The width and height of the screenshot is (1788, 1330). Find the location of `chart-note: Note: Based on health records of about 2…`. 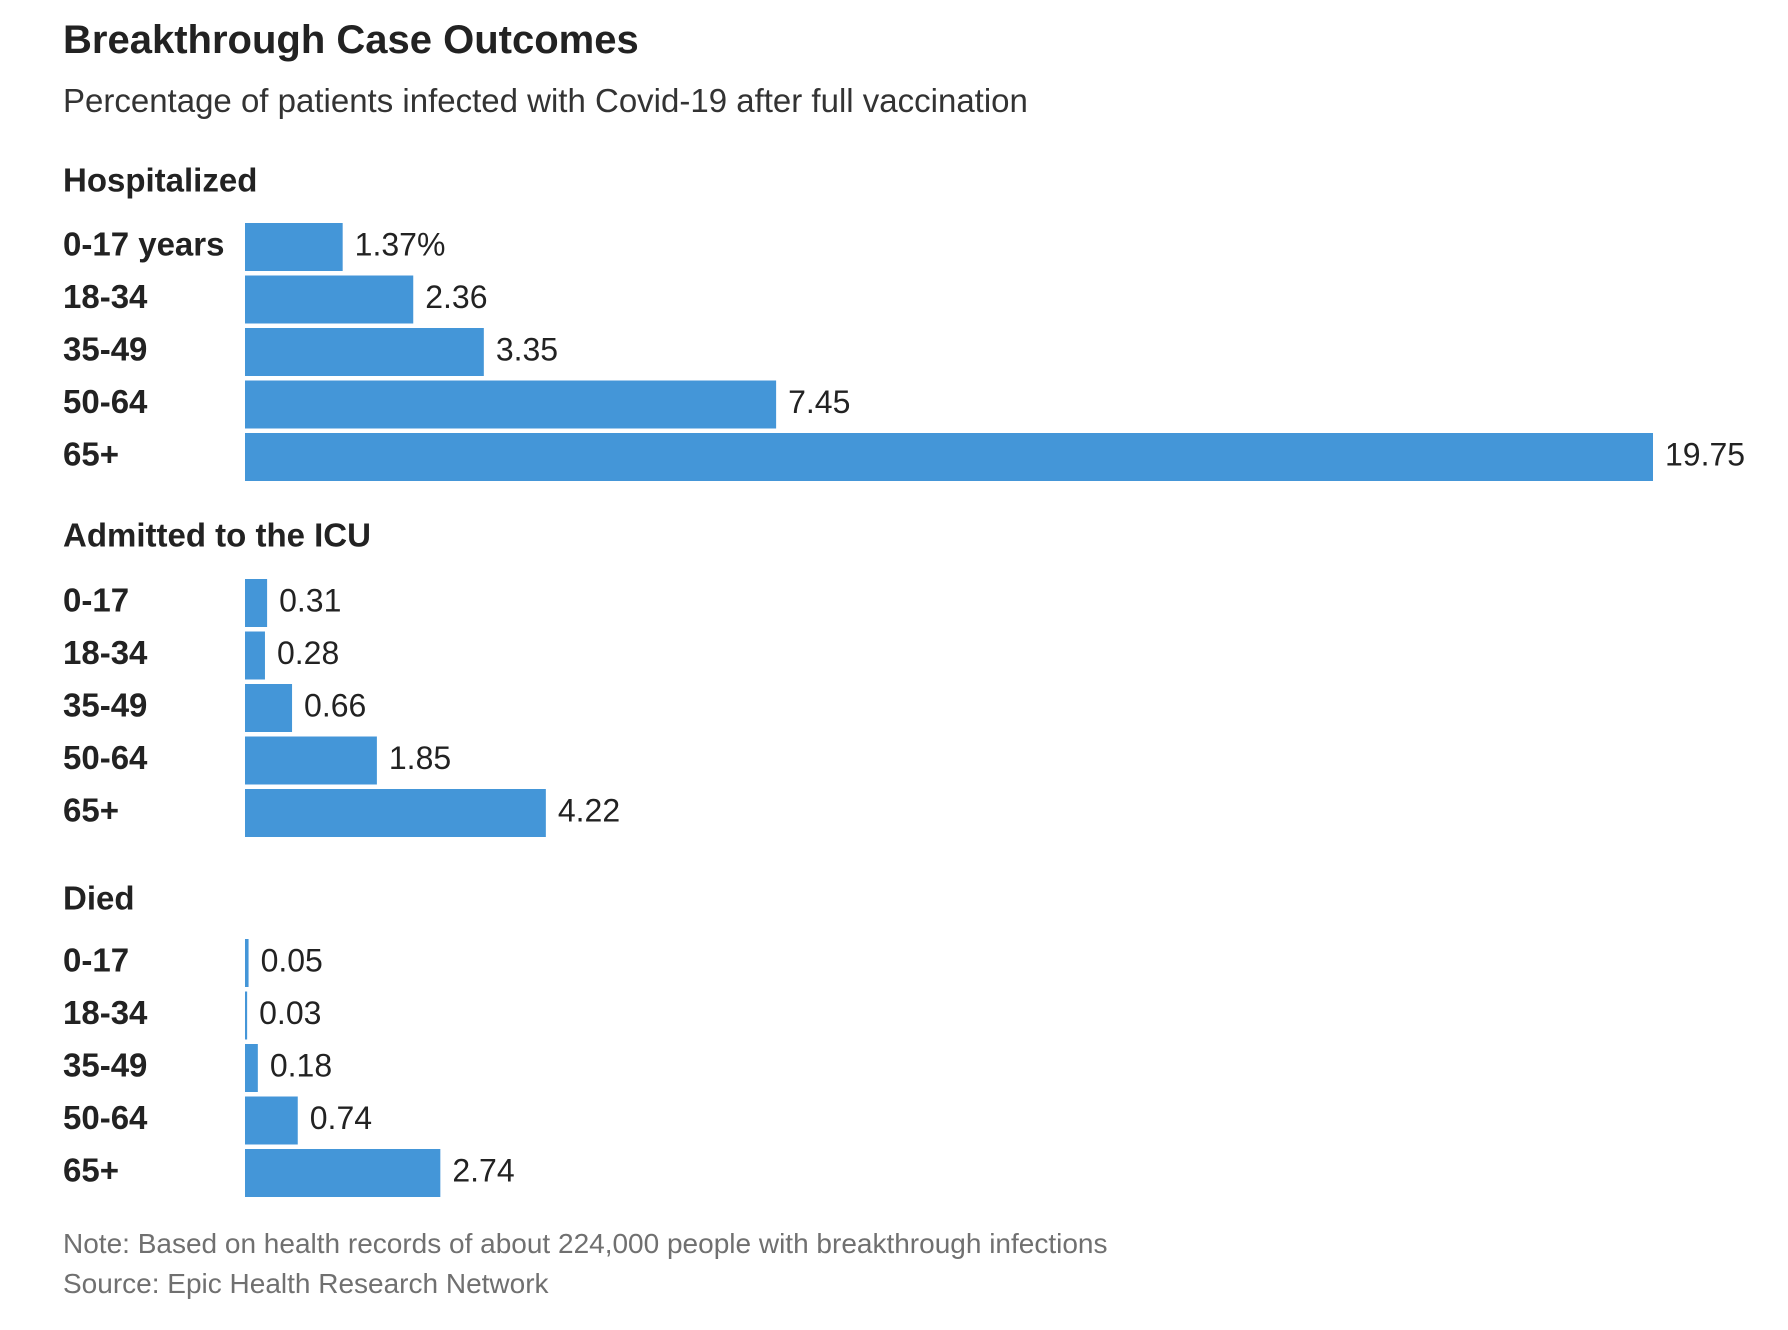

chart-note: Note: Based on health records of about 2… is located at coordinates (585, 1243).